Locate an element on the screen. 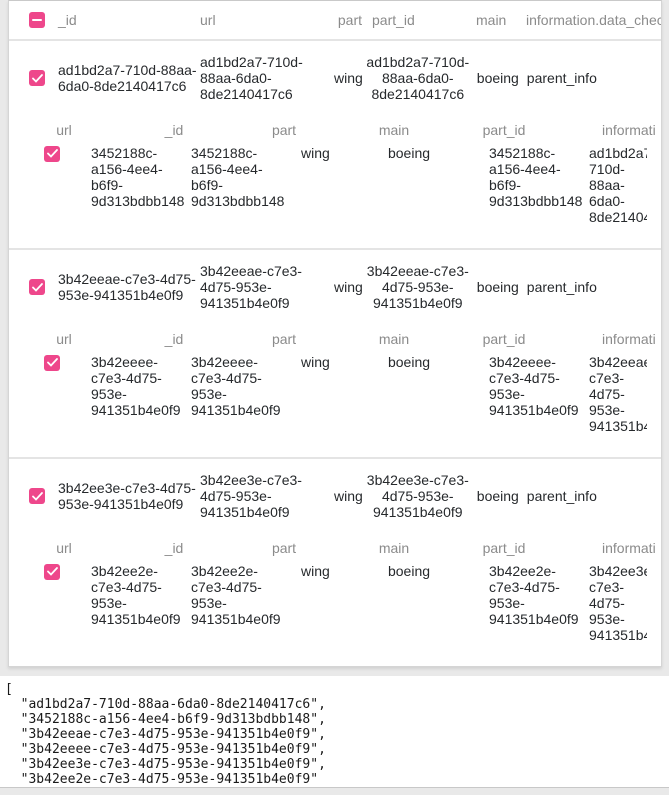 The width and height of the screenshot is (669, 795). cell-url: 3b42eeae-c7e3-4d75-953e-941351b4e0f9 is located at coordinates (251, 287).